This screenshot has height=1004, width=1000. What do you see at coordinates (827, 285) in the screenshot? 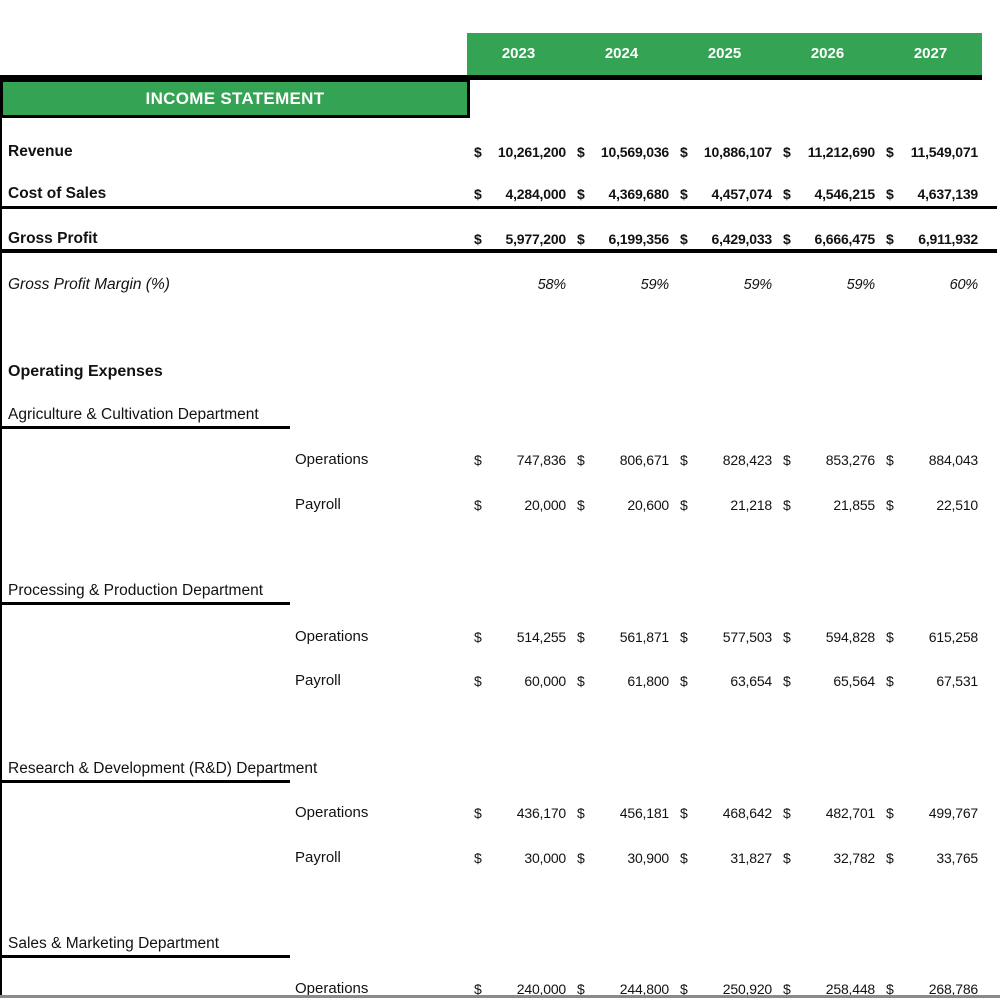
I see `cell-gpm-2026: 59%` at bounding box center [827, 285].